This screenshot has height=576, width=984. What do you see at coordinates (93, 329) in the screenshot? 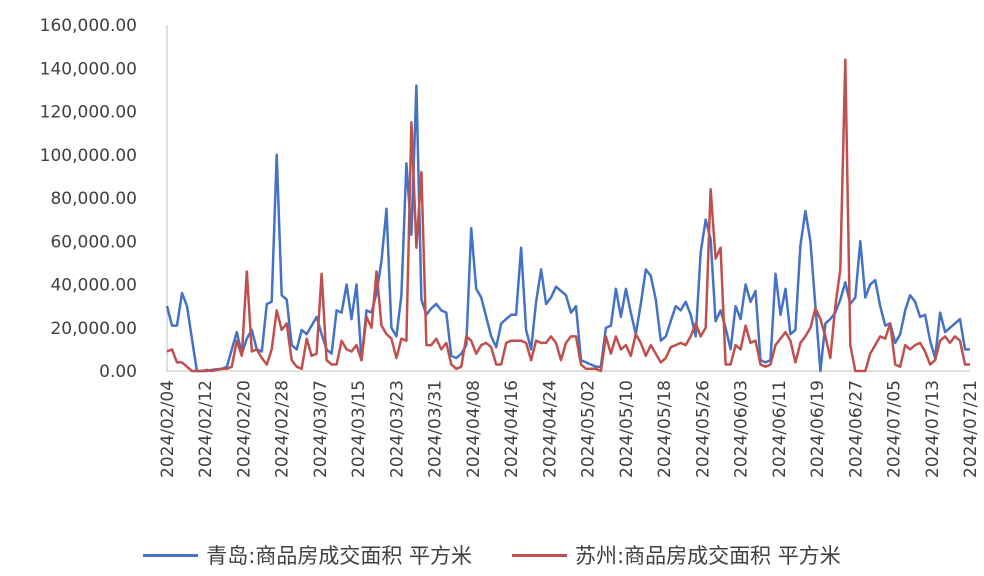
I see `y-tick-label: 20,000.00` at bounding box center [93, 329].